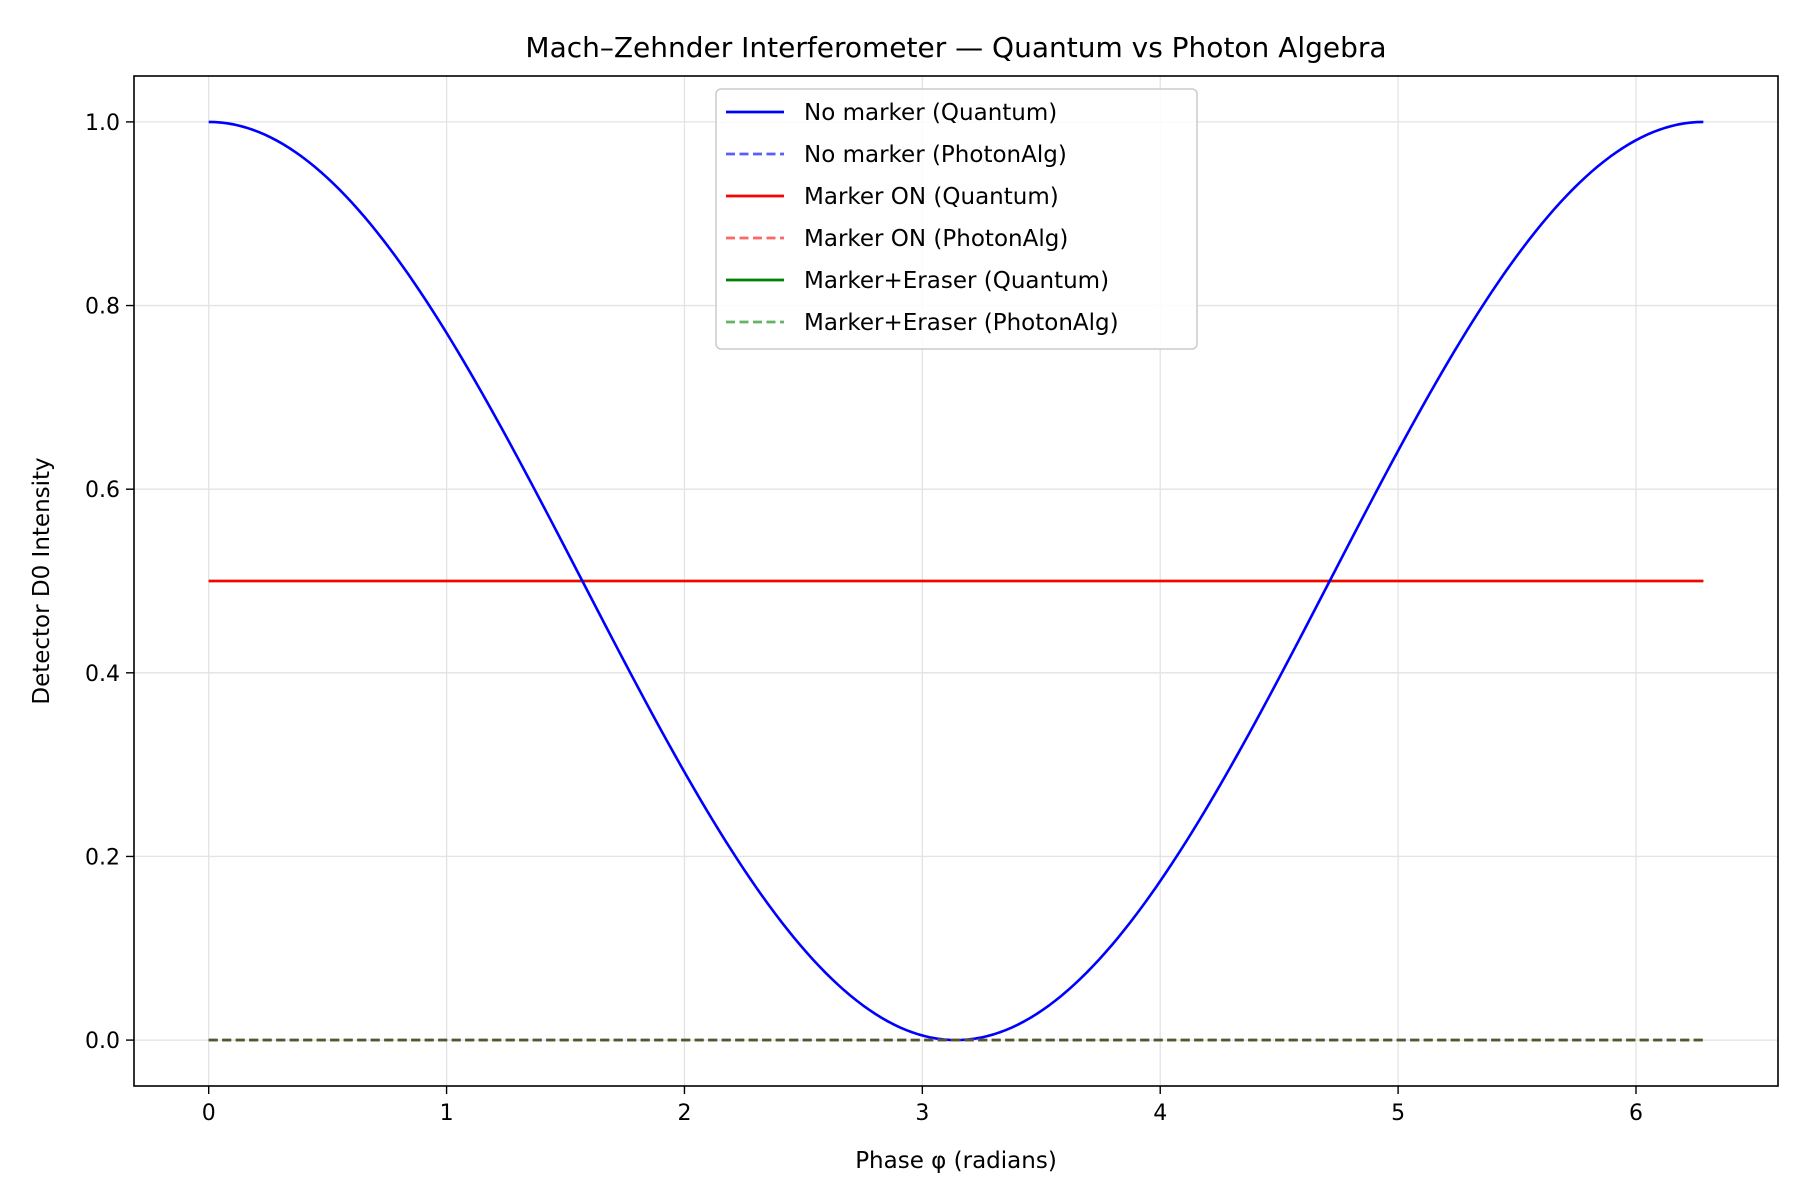 Image resolution: width=1800 pixels, height=1200 pixels. Describe the element at coordinates (684, 1113) in the screenshot. I see `x-tick-label: 2` at that location.